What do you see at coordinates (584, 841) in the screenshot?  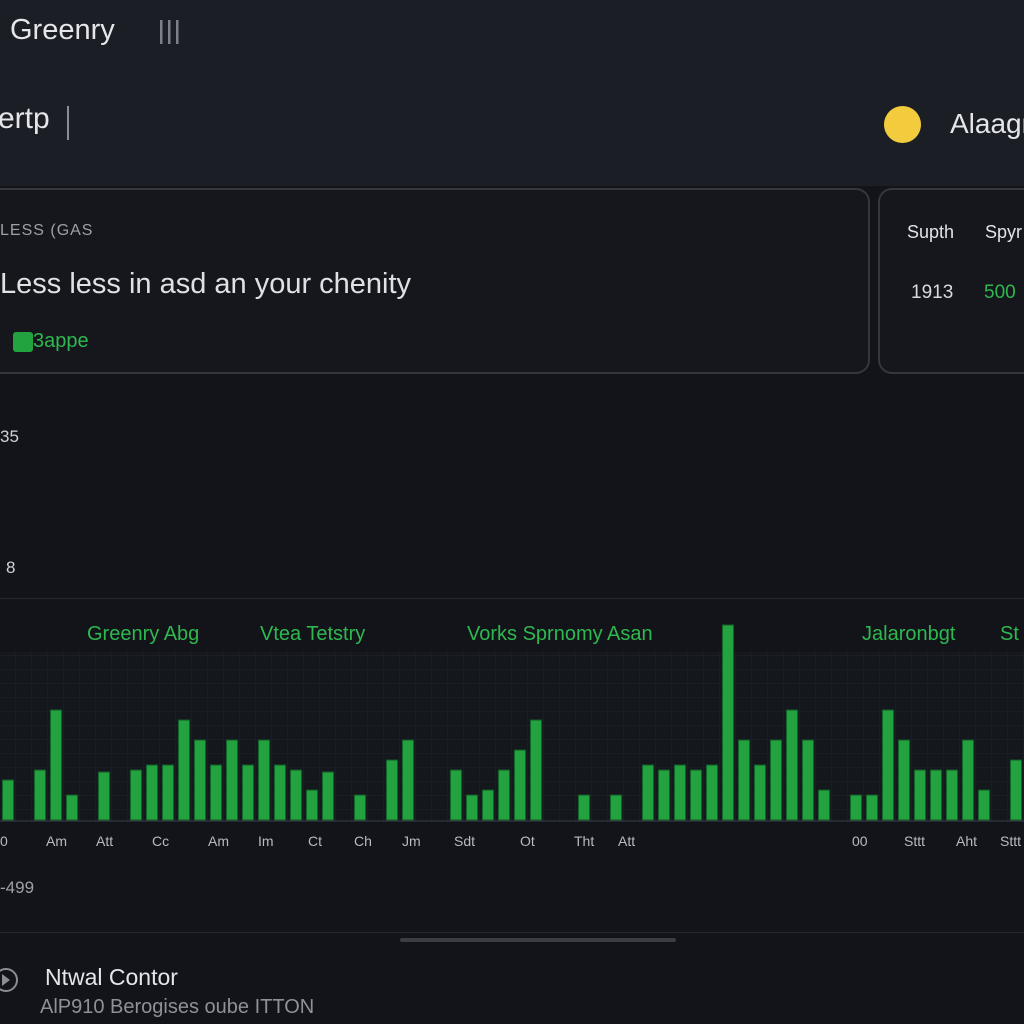 I see `x-tick-label: Tht` at bounding box center [584, 841].